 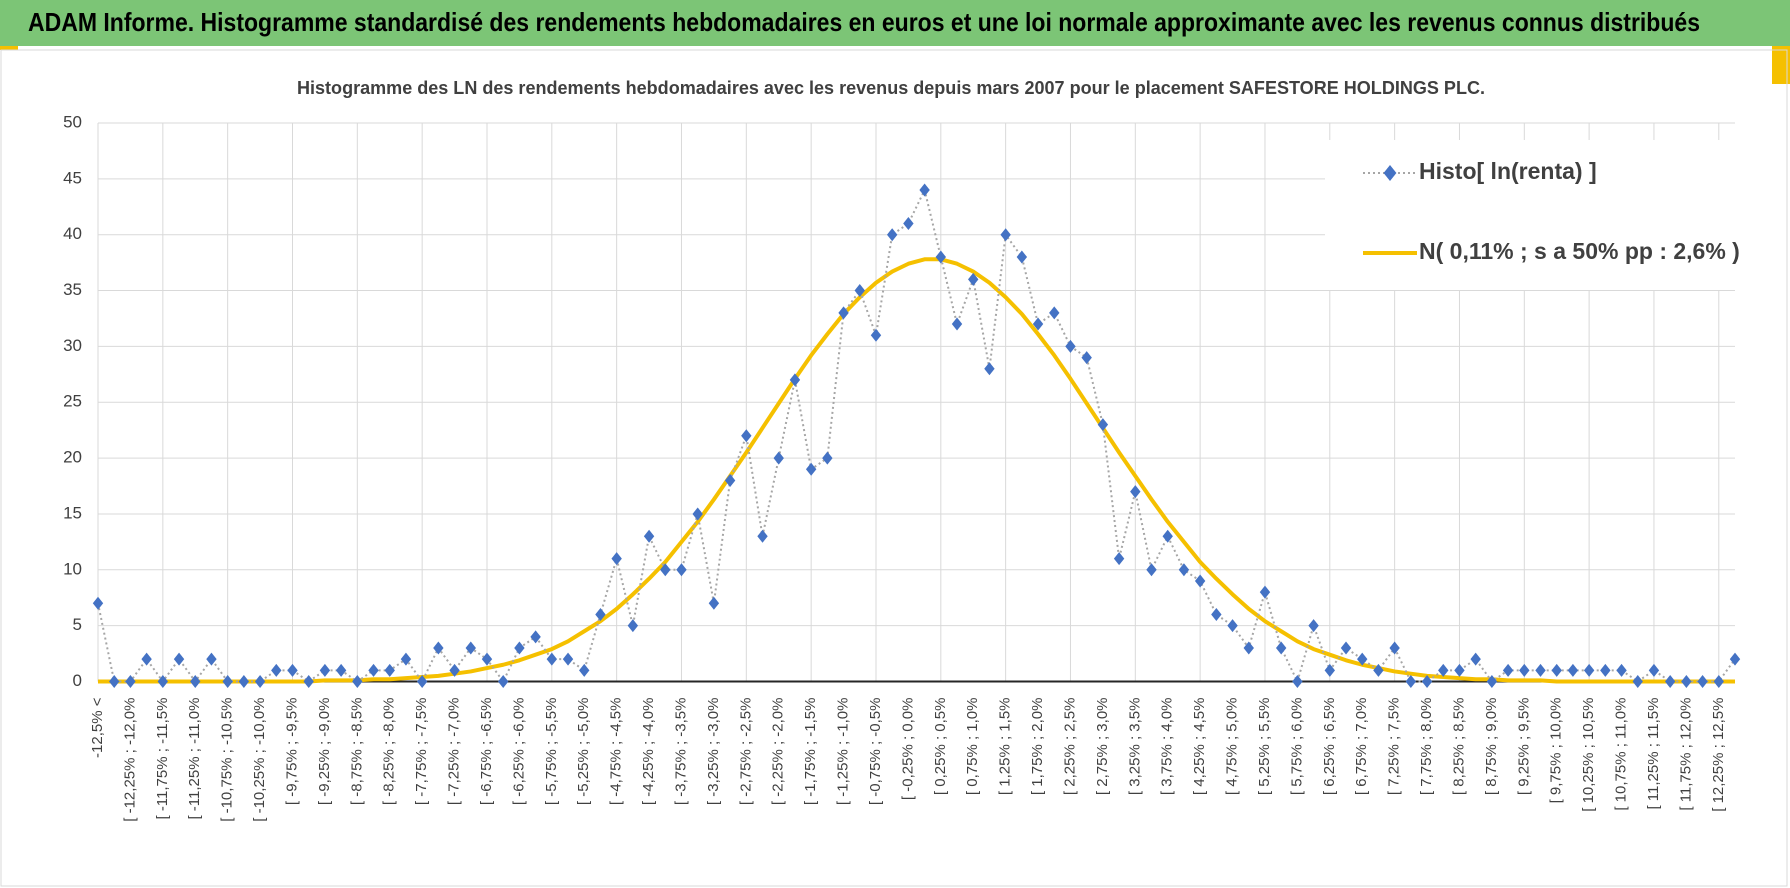 What do you see at coordinates (1508, 171) in the screenshot?
I see `legend-label: Histo[ ln(renta) ]` at bounding box center [1508, 171].